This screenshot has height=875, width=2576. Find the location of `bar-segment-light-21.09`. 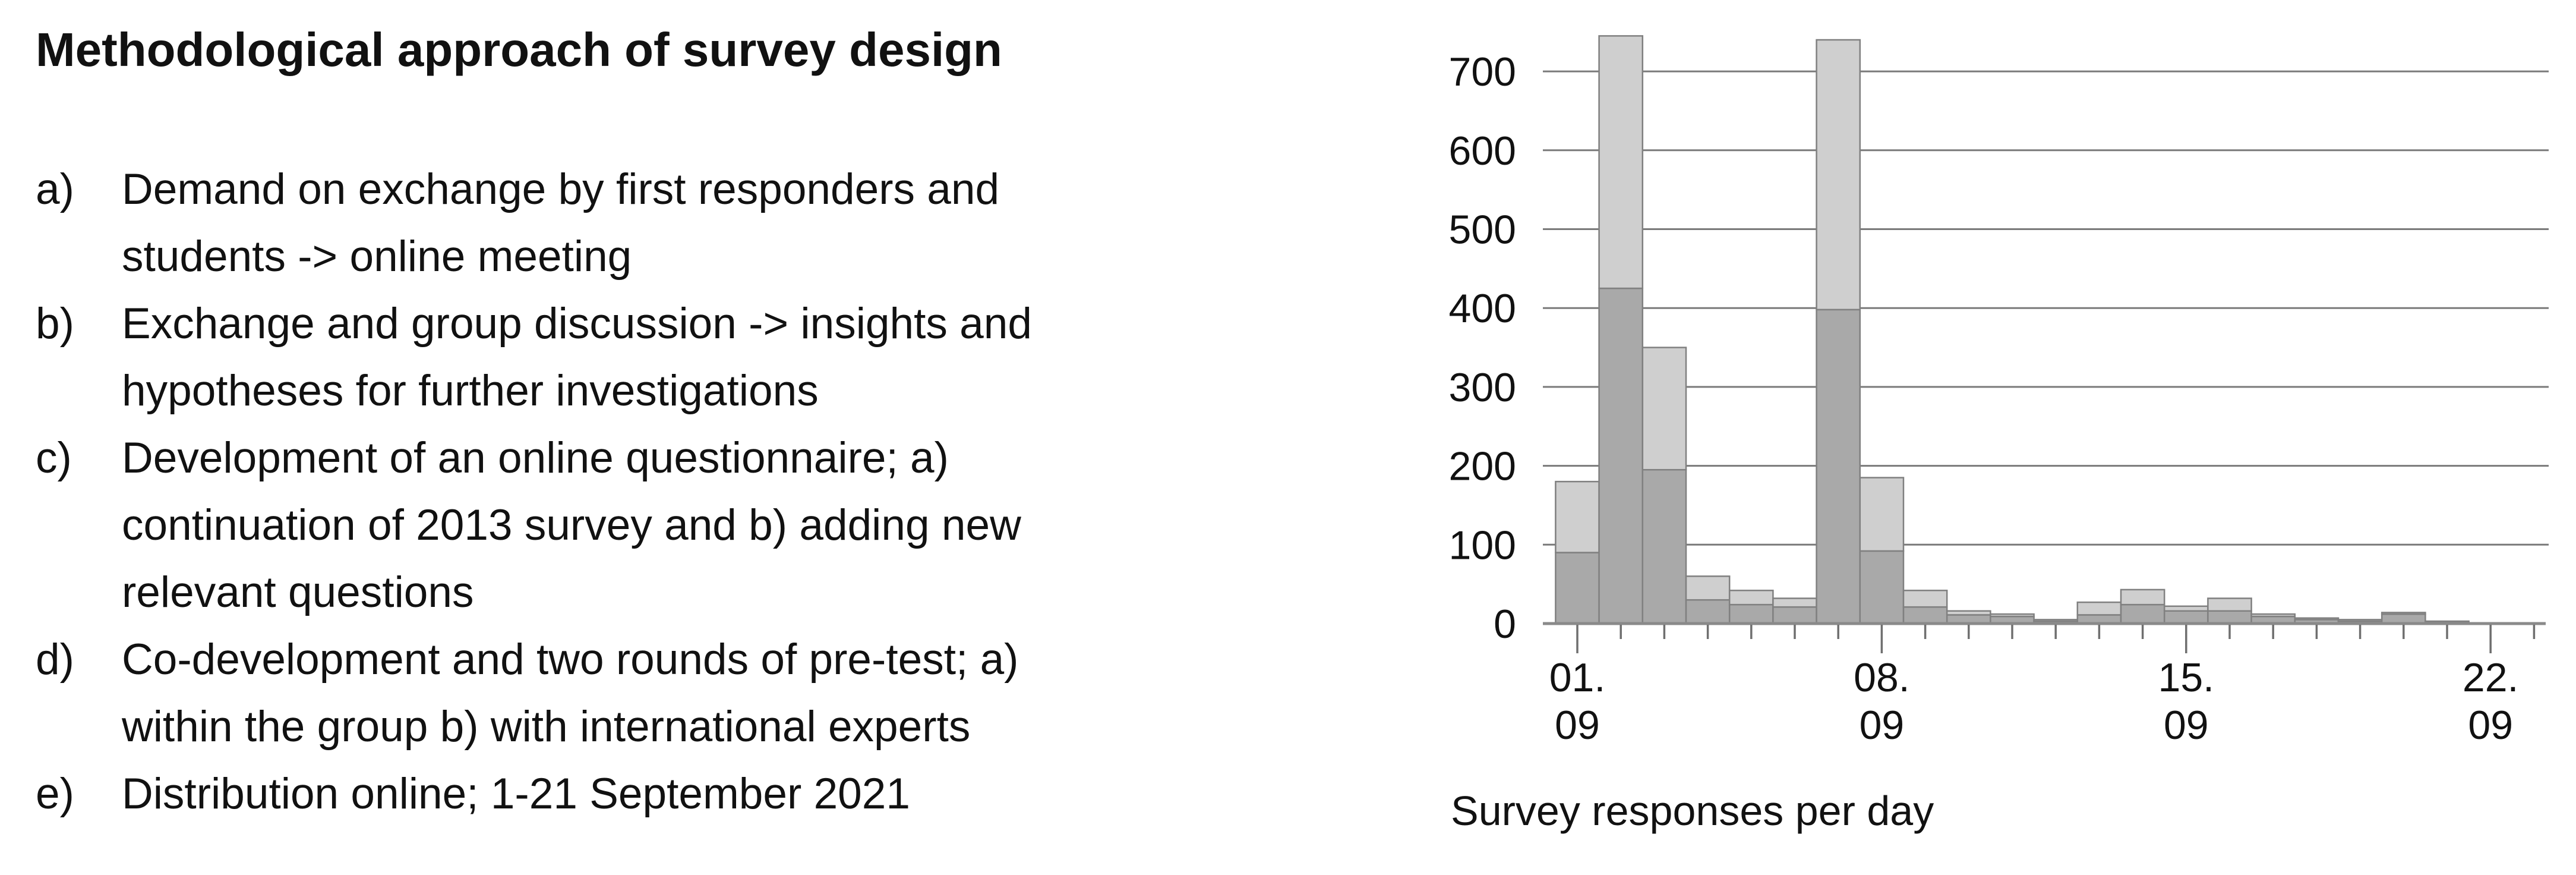

bar-segment-light-21.09 is located at coordinates (2447, 621).